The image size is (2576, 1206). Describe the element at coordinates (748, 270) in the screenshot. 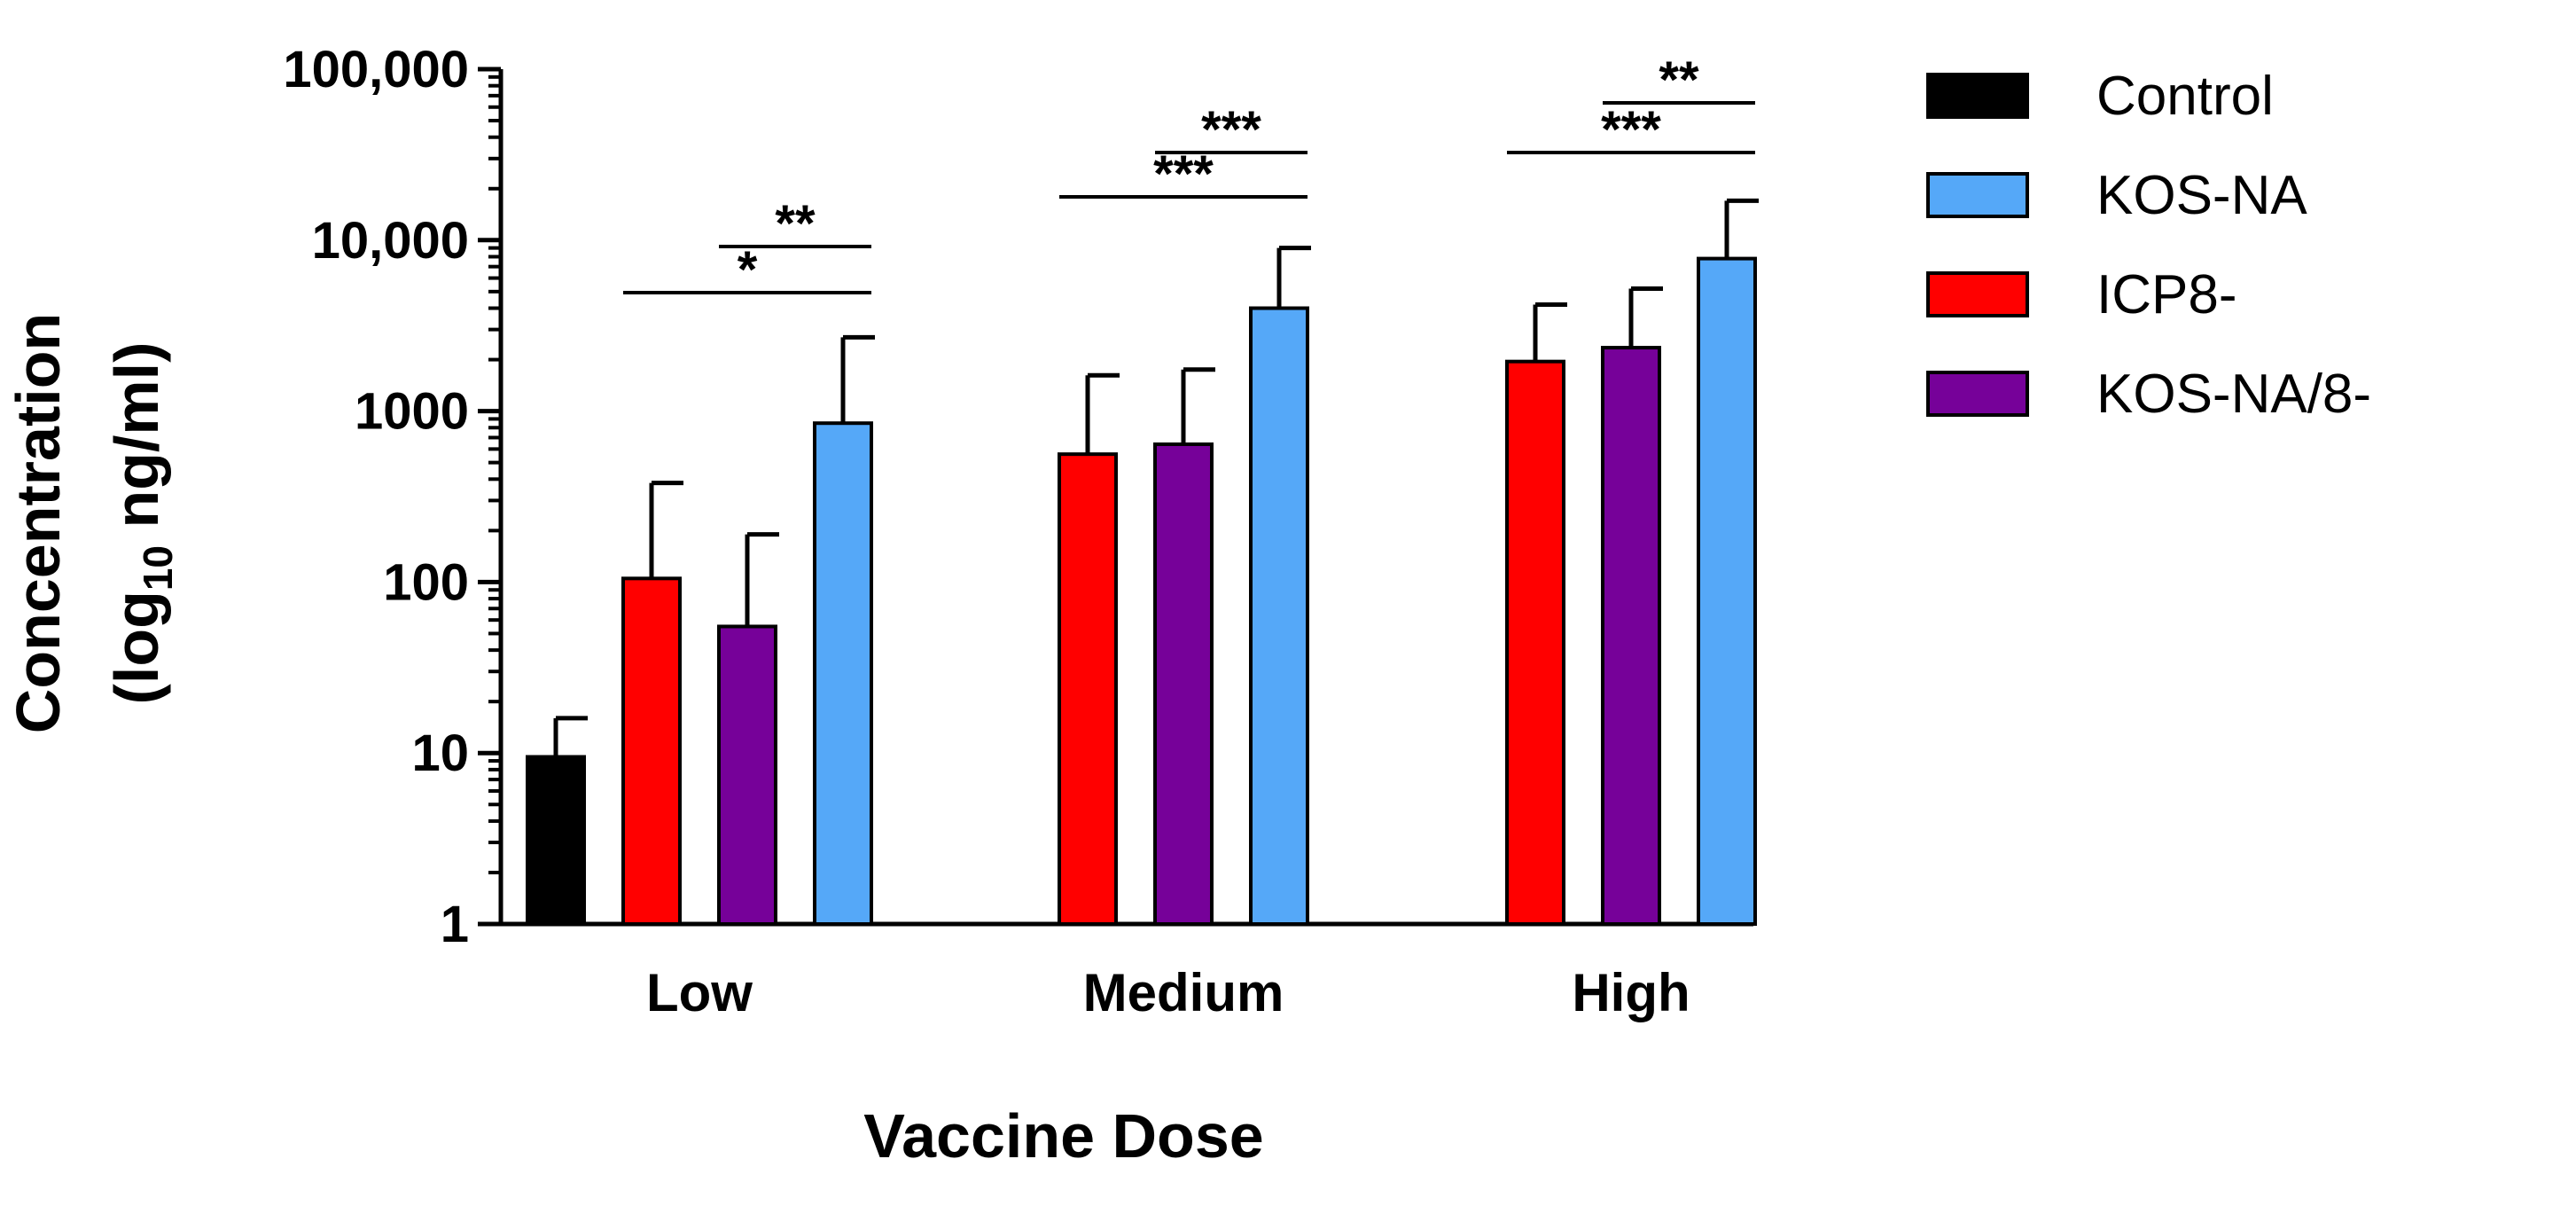

I see `significance-label: *` at that location.